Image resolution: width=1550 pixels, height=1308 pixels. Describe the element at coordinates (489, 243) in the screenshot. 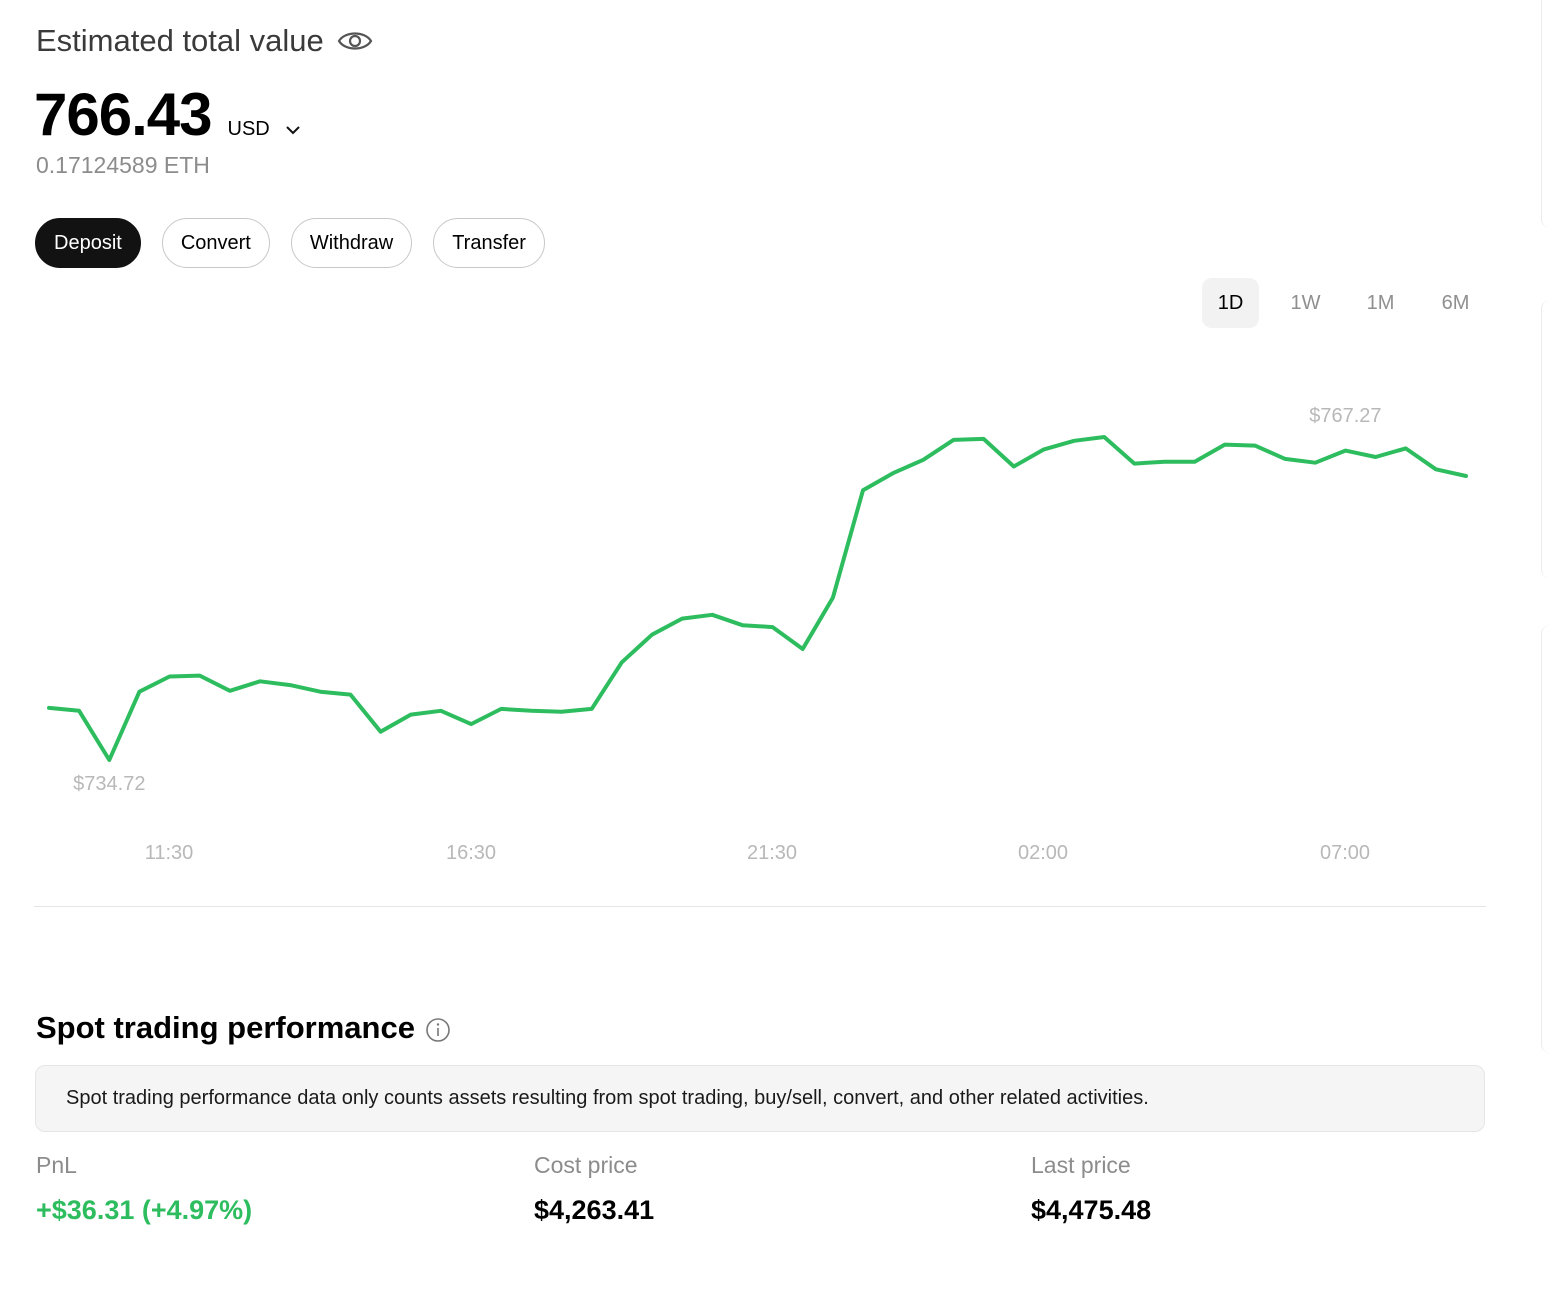

I see `transfer-button: Transfer` at that location.